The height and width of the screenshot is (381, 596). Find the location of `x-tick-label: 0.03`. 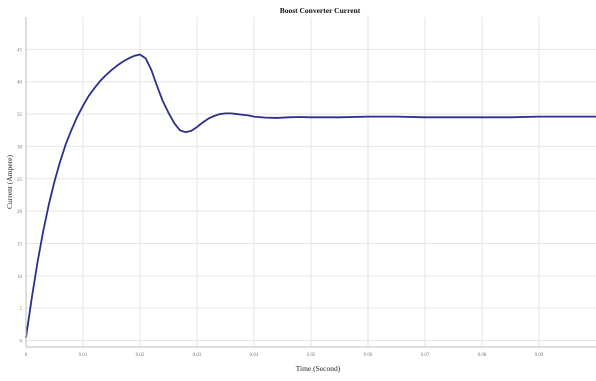

x-tick-label: 0.03 is located at coordinates (197, 355).